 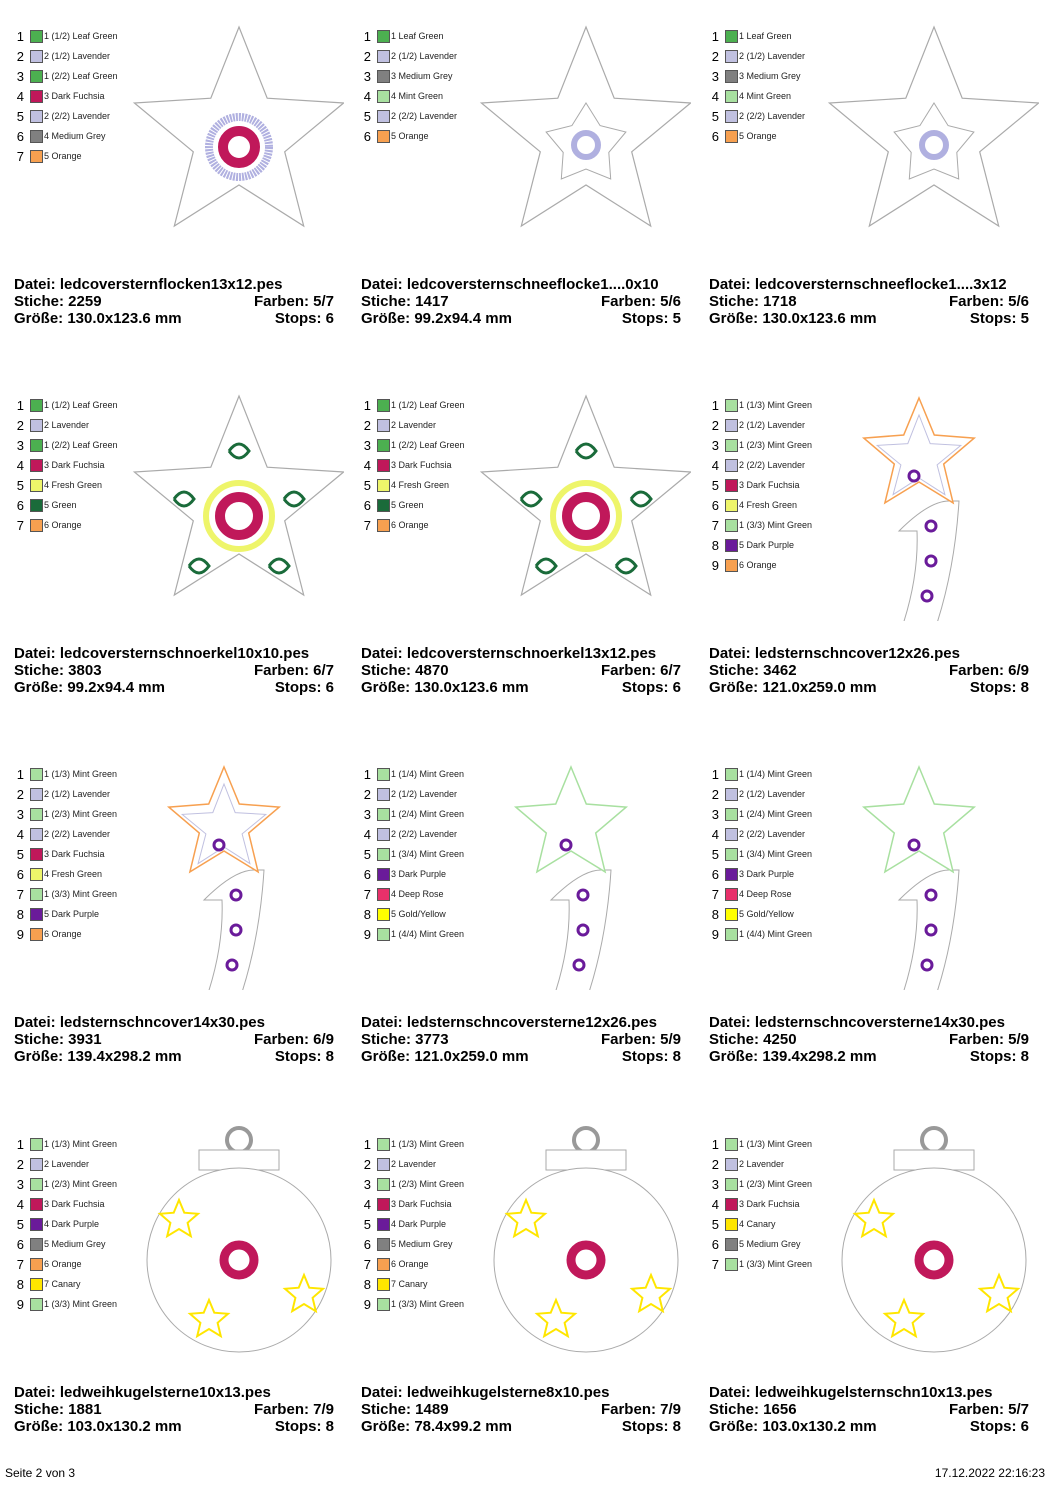 What do you see at coordinates (753, 1409) in the screenshot?
I see `stitch-count: Stiche: 1656` at bounding box center [753, 1409].